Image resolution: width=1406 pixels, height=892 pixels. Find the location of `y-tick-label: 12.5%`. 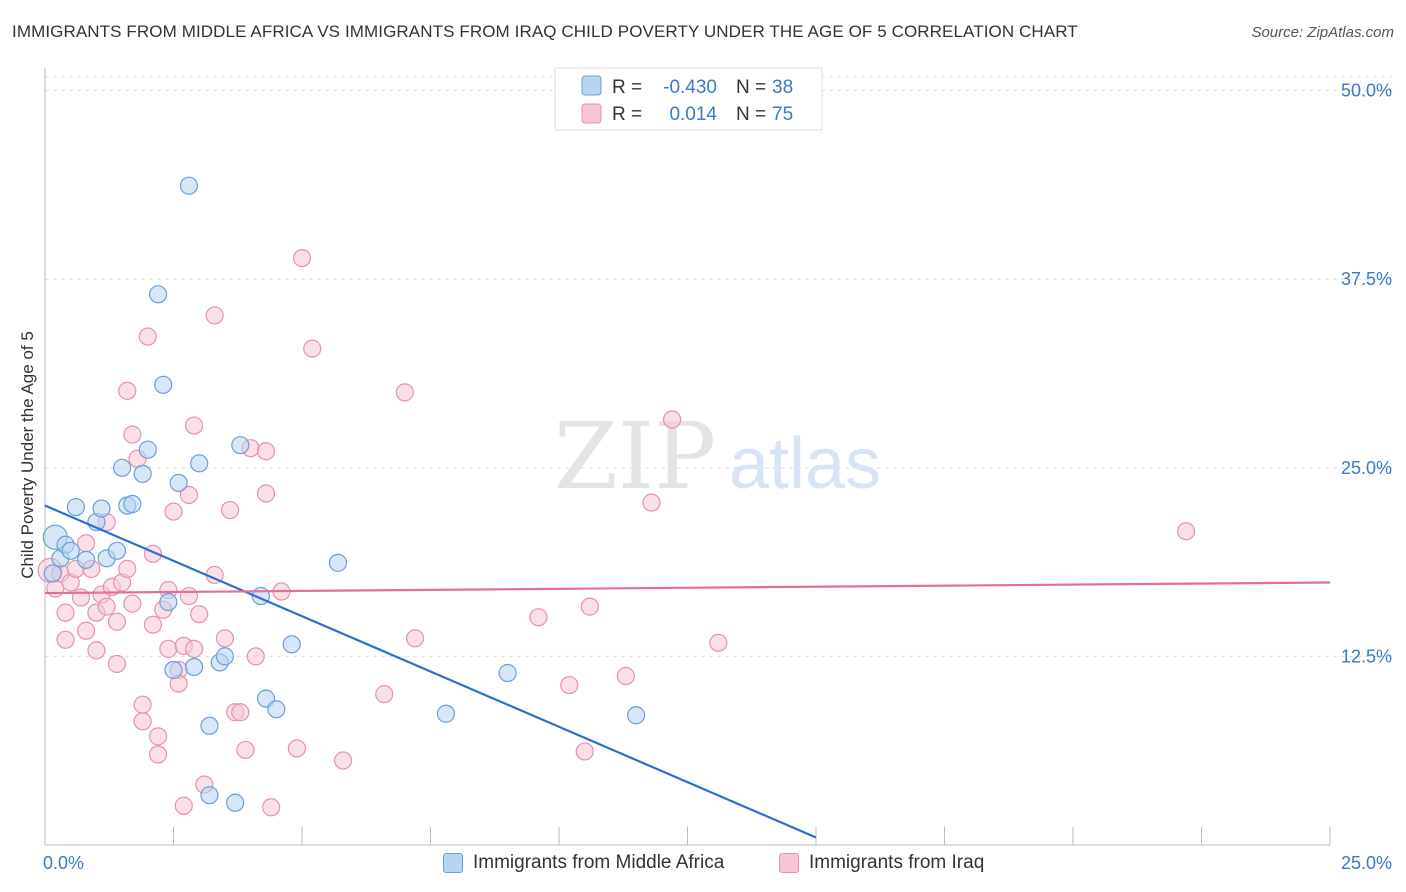

y-tick-label: 12.5% is located at coordinates (1366, 656).